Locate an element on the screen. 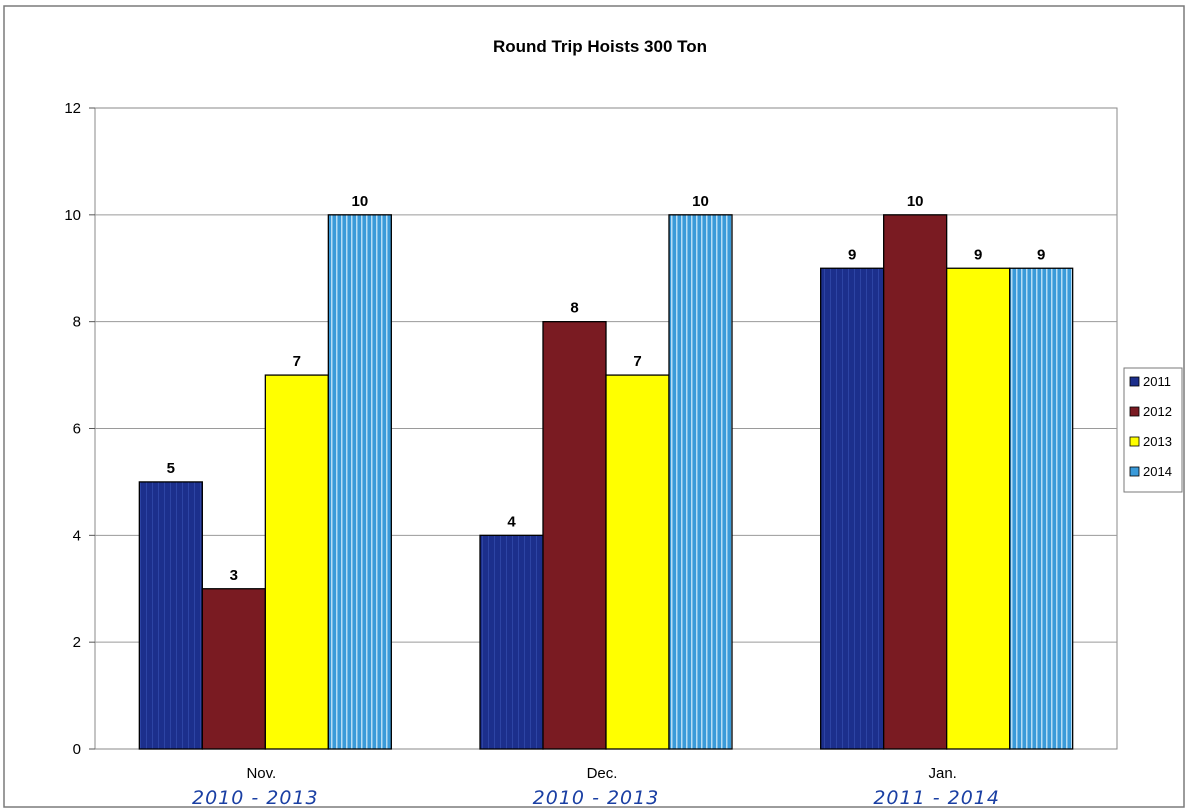 This screenshot has width=1189, height=811. y-tick-label: 8 is located at coordinates (77, 322).